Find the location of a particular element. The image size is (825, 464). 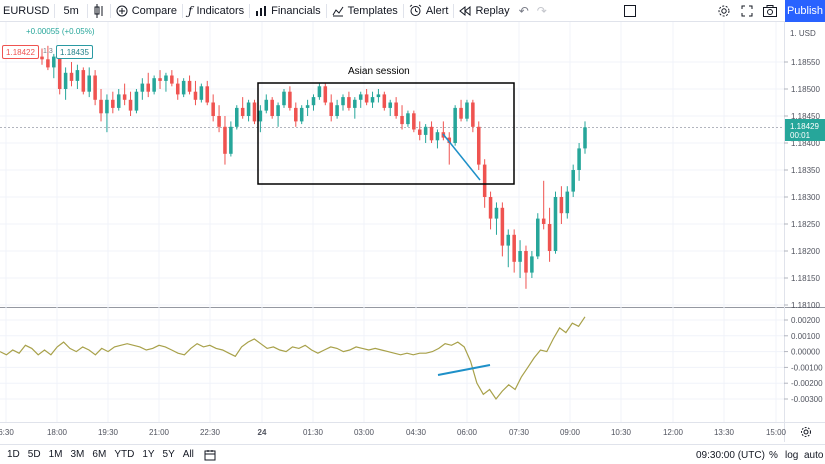

redo-icon: ↷ is located at coordinates (541, 10).